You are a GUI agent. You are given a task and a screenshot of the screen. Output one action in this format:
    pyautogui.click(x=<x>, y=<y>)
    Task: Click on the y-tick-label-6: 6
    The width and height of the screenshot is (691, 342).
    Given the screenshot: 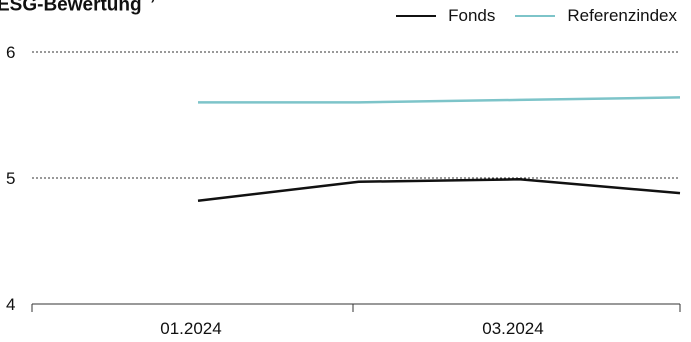 What is the action you would take?
    pyautogui.click(x=10, y=52)
    